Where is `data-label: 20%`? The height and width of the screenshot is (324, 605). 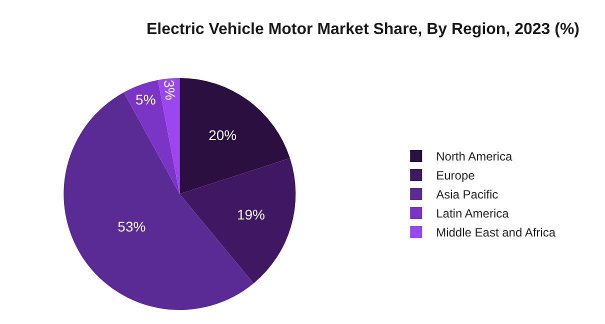
data-label: 20% is located at coordinates (222, 134).